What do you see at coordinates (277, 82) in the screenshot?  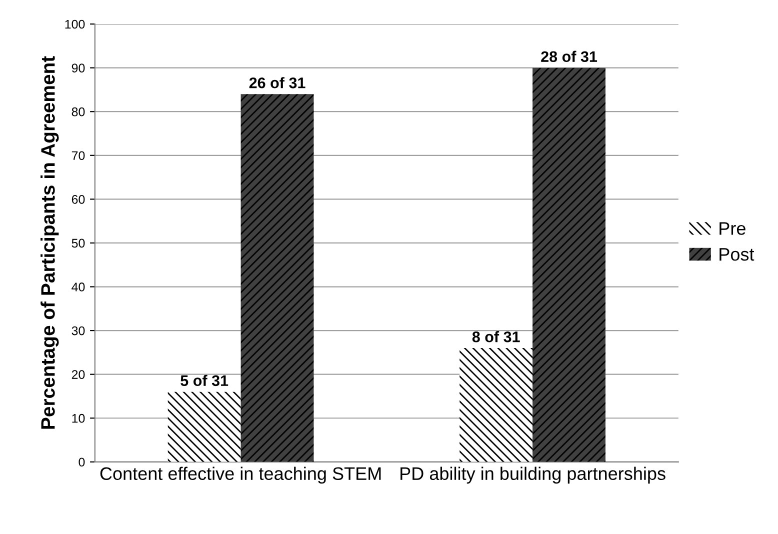 I see `annotation: 26 of 31` at bounding box center [277, 82].